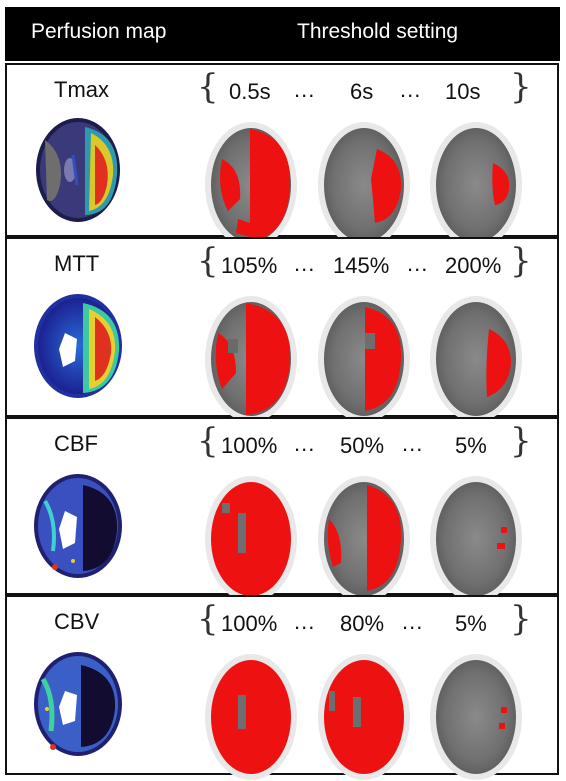  I want to click on threshold-value: 145%, so click(361, 265).